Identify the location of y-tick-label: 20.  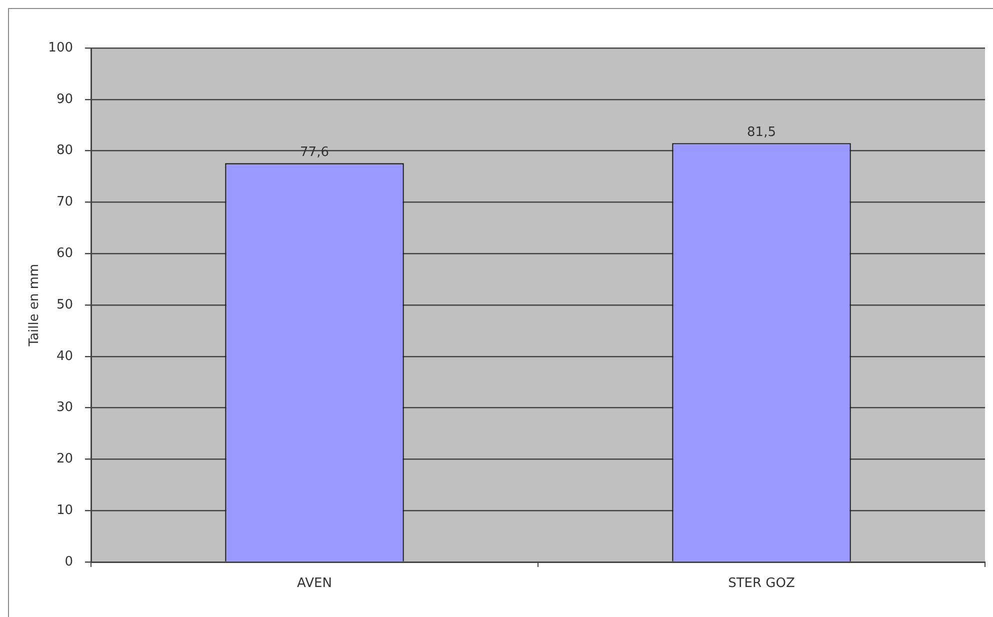
(64, 459).